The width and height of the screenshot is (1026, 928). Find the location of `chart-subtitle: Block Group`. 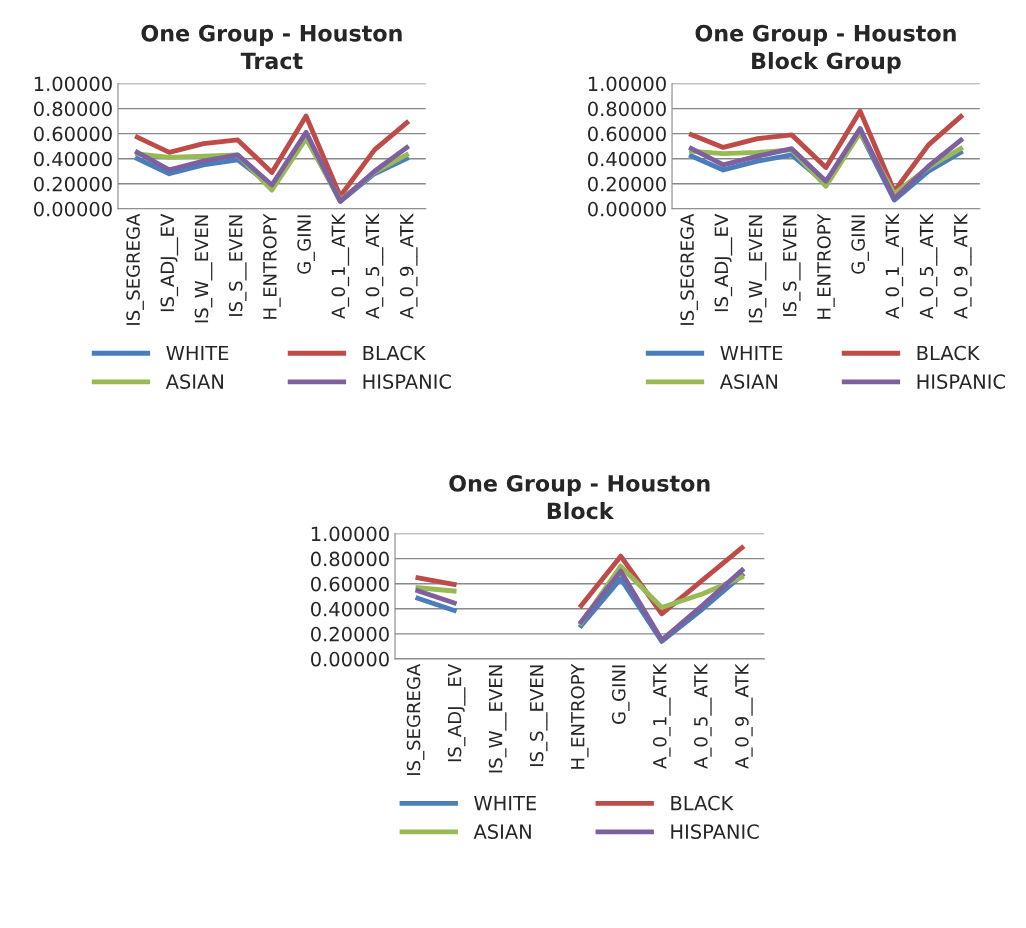

chart-subtitle: Block Group is located at coordinates (826, 62).